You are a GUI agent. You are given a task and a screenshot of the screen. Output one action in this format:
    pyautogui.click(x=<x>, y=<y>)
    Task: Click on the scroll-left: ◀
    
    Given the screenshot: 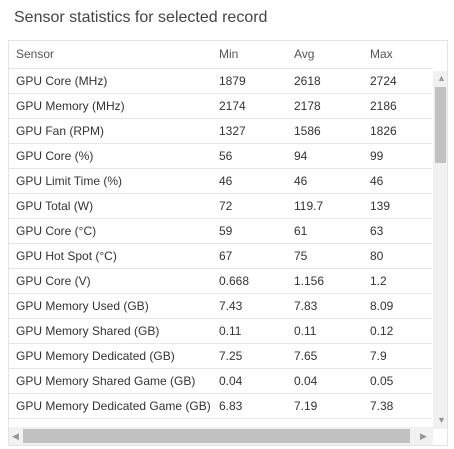 What is the action you would take?
    pyautogui.click(x=15, y=436)
    